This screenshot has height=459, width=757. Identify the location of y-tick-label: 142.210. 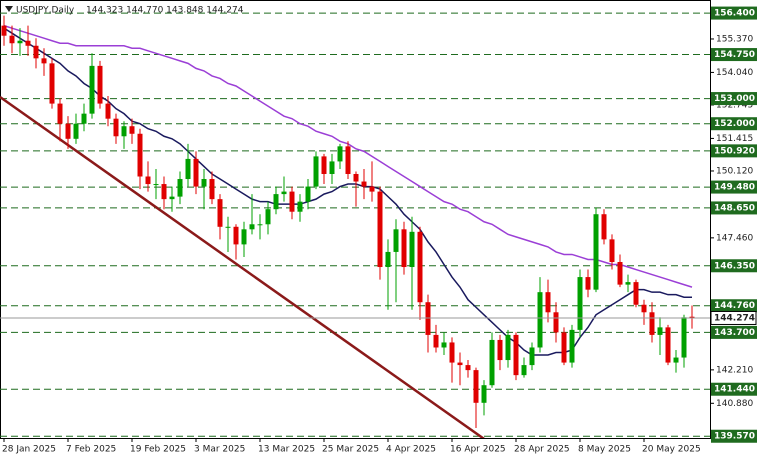
(734, 370).